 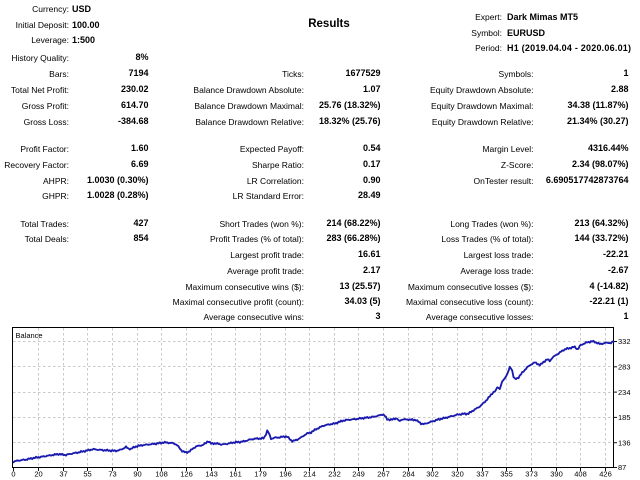 I want to click on svg-text: 283, so click(x=624, y=367).